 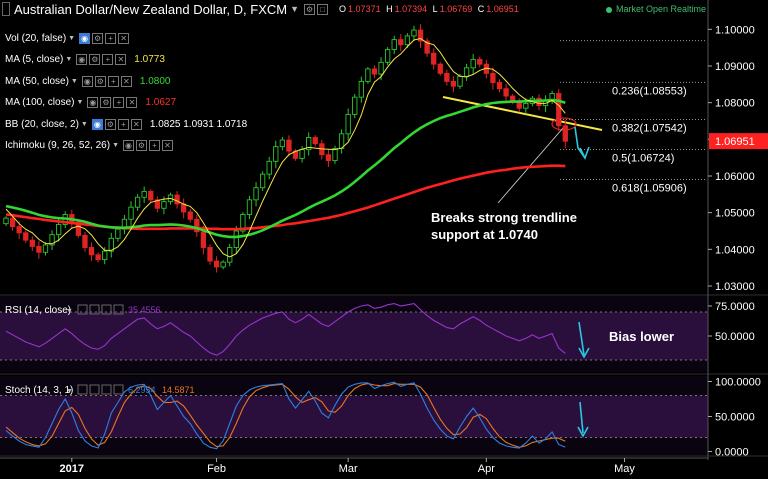 I want to click on down-arrow-rsi, so click(x=581, y=338).